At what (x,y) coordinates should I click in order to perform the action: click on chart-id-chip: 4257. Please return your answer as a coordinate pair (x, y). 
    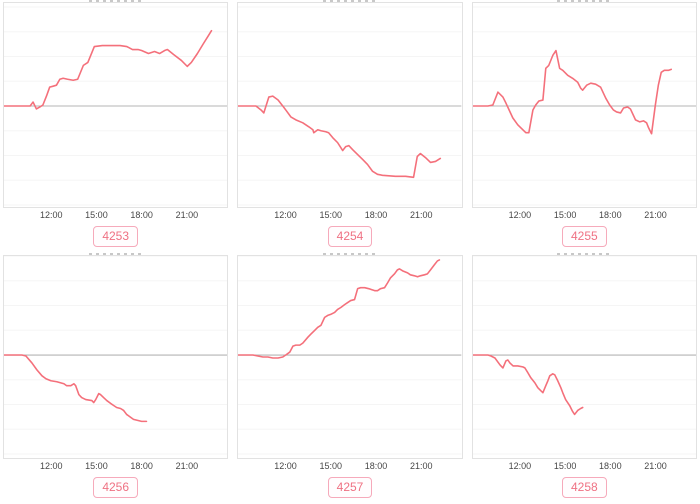
    Looking at the image, I should click on (350, 487).